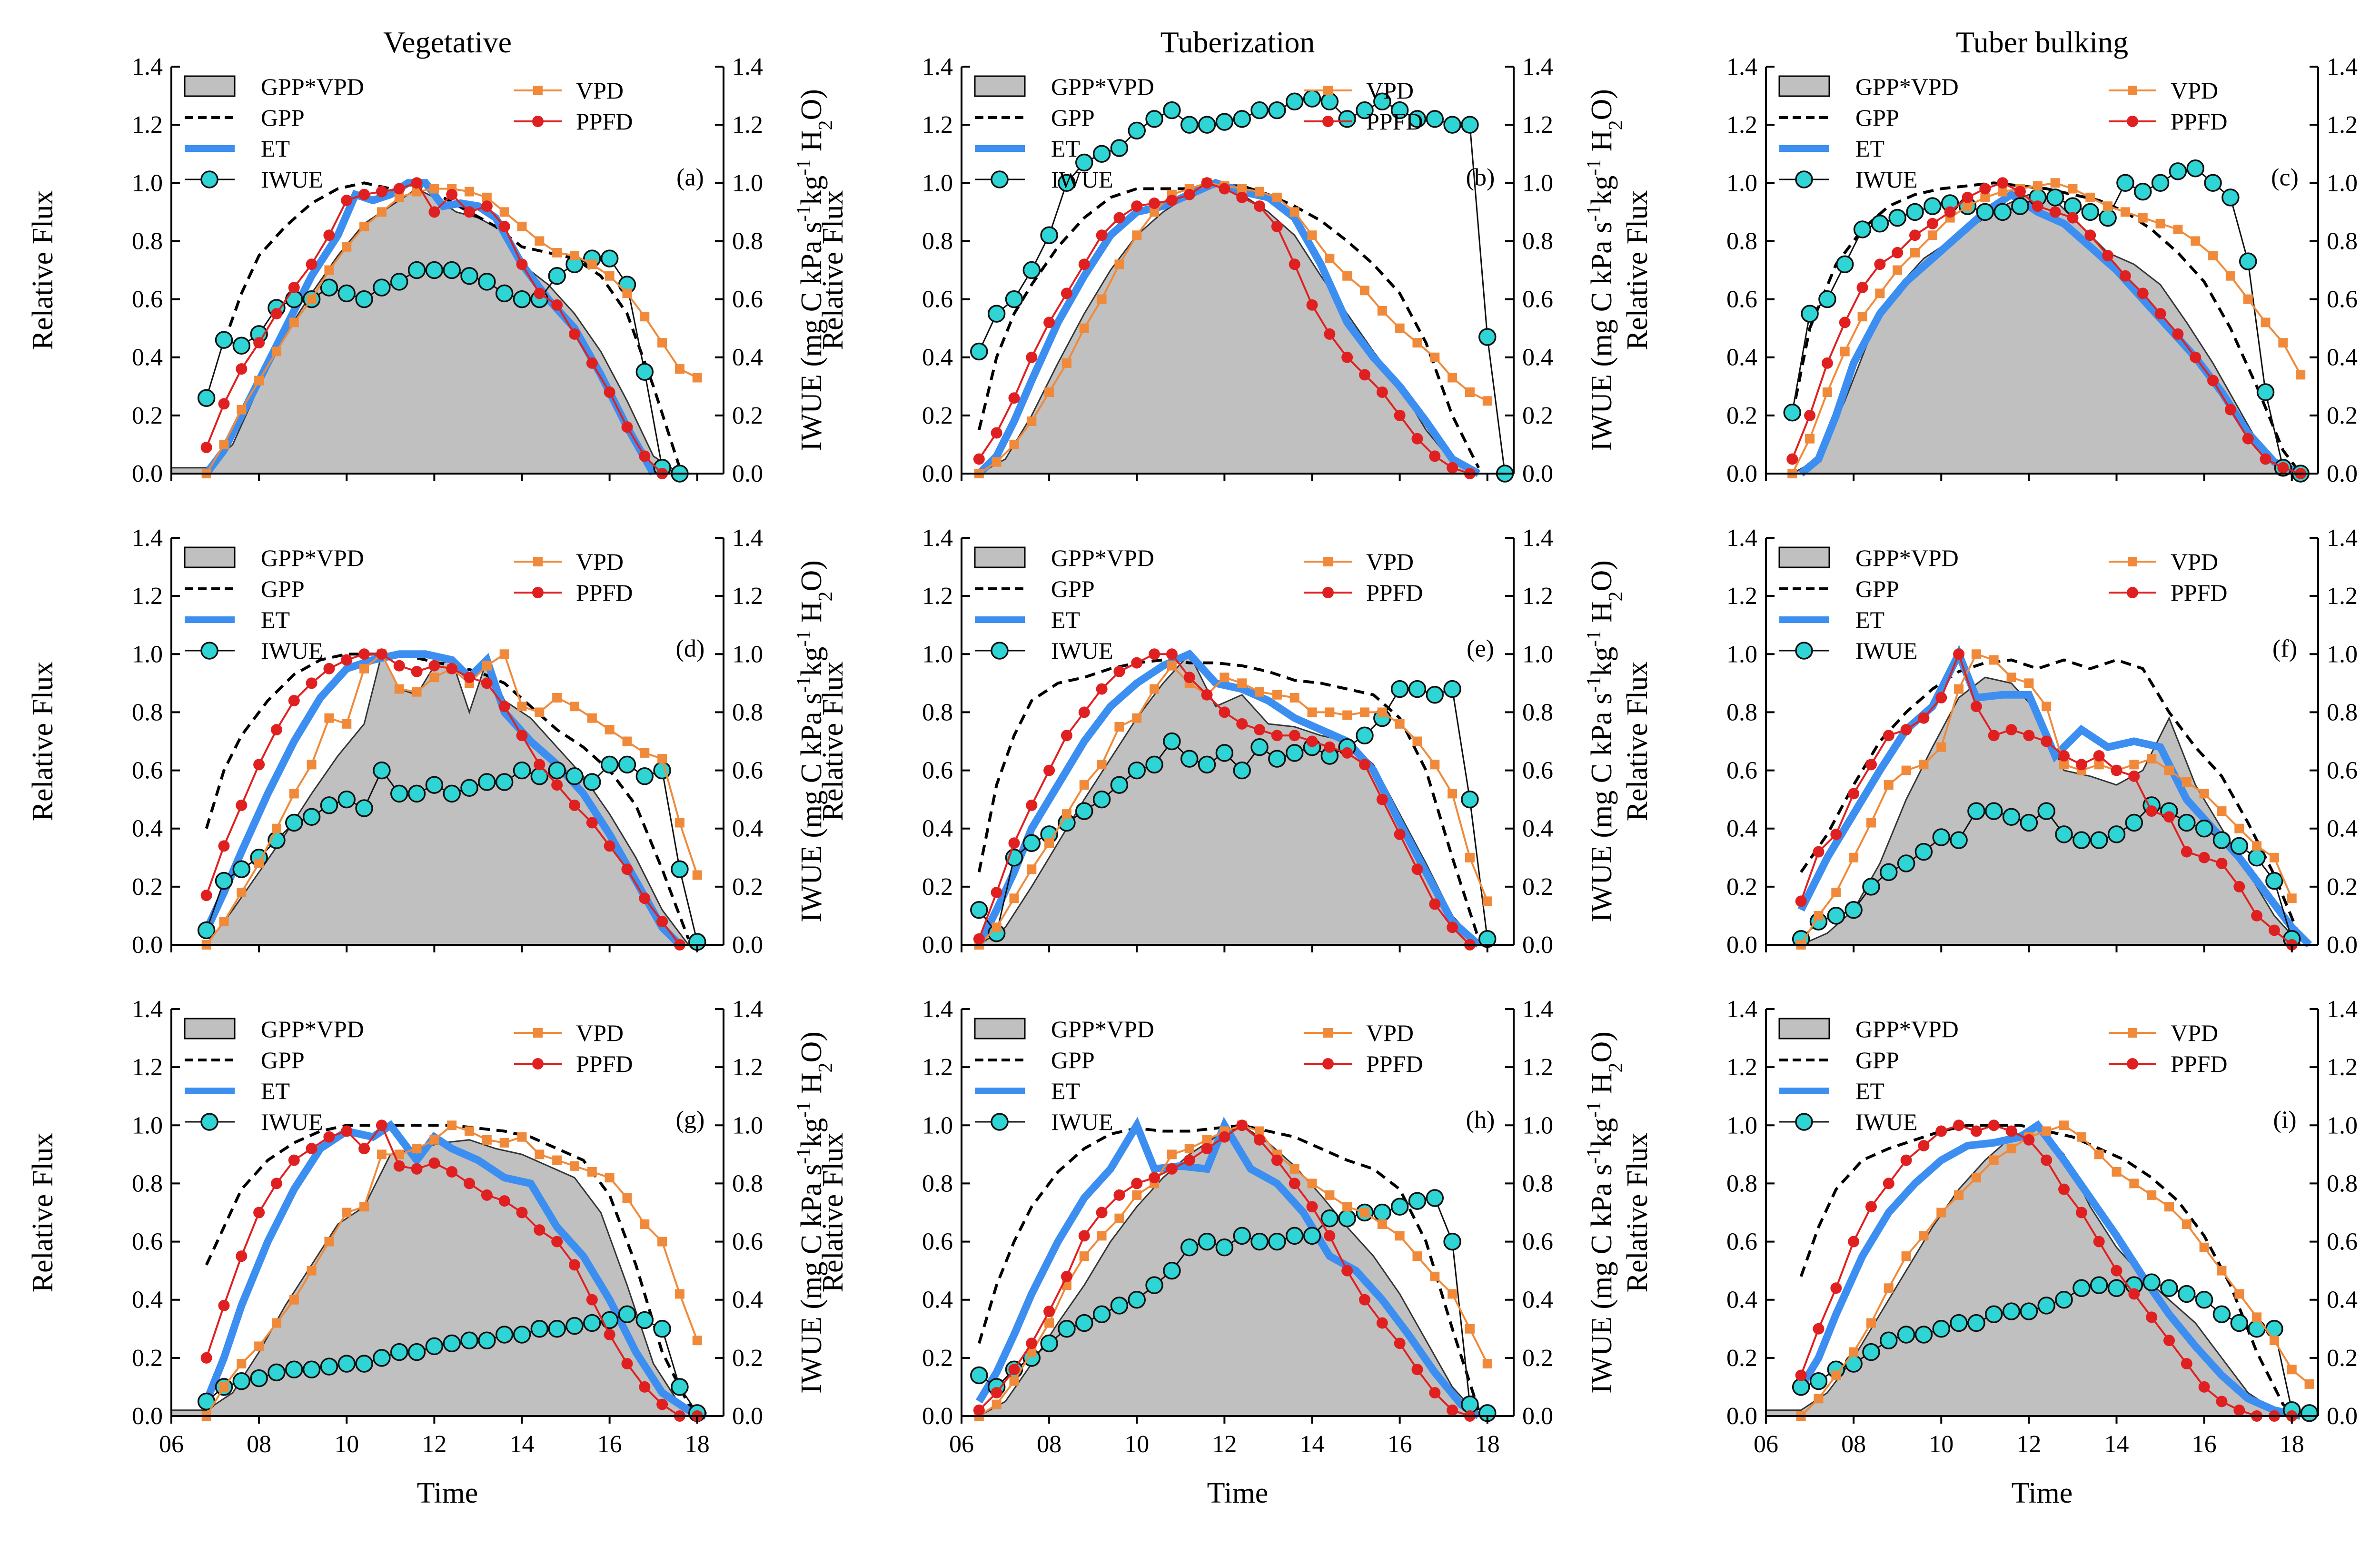 The image size is (2380, 1545). What do you see at coordinates (2132, 561) in the screenshot?
I see `legend-swatch-vpd` at bounding box center [2132, 561].